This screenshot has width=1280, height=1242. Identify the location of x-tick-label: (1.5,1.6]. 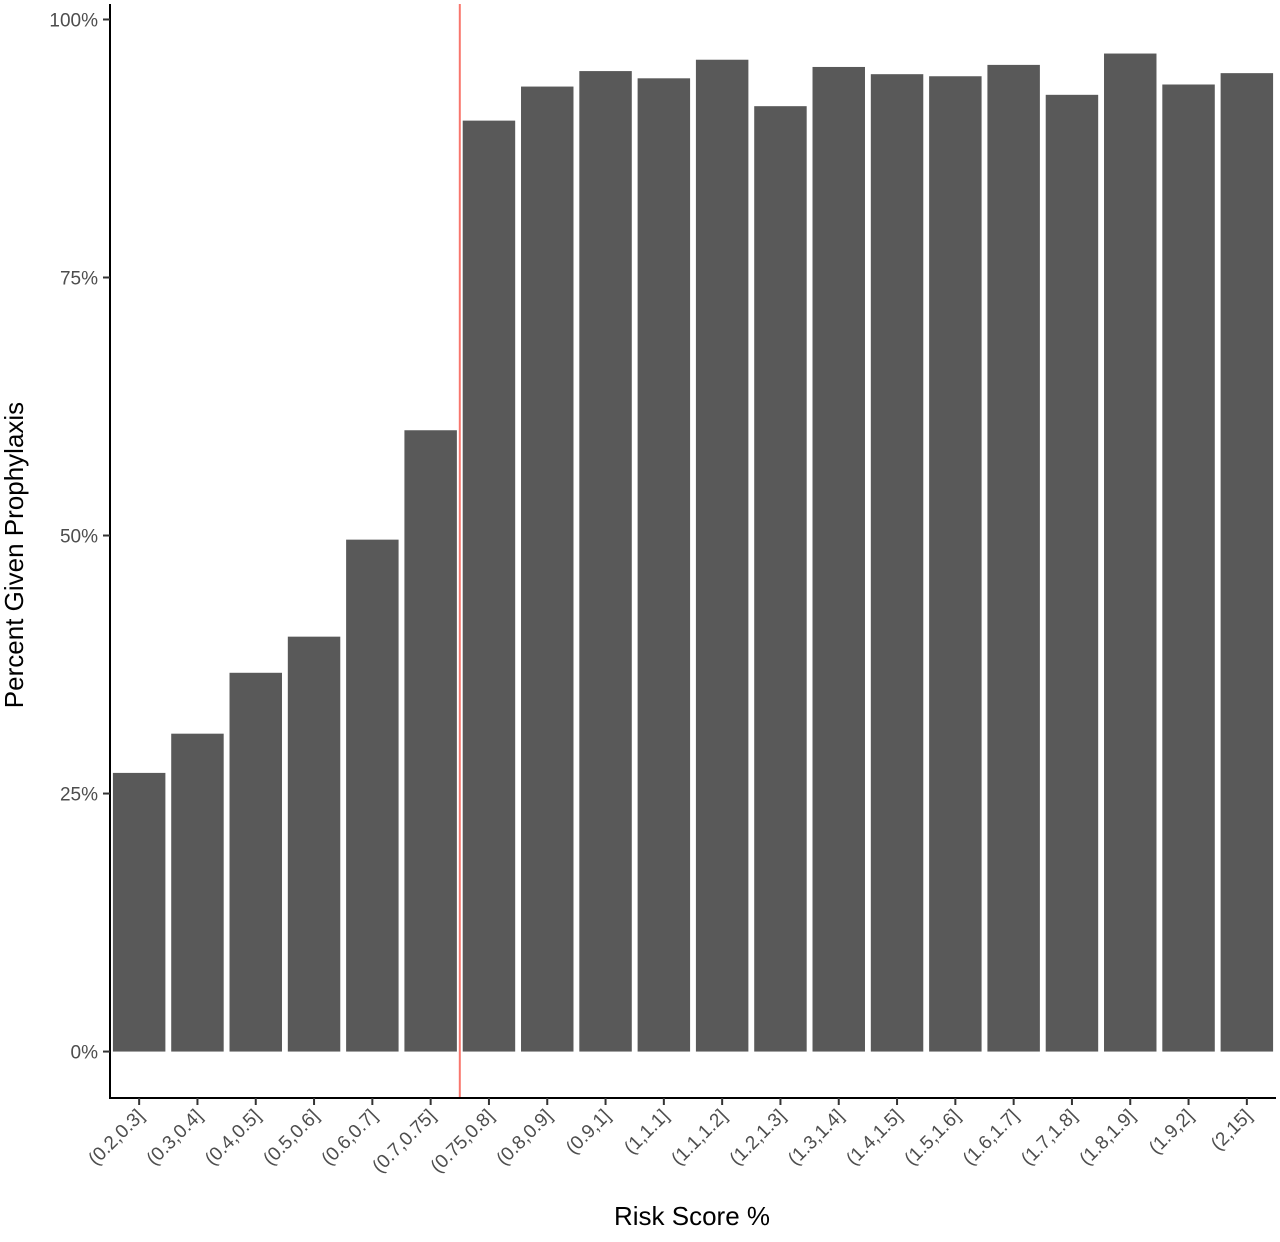
(933, 1138).